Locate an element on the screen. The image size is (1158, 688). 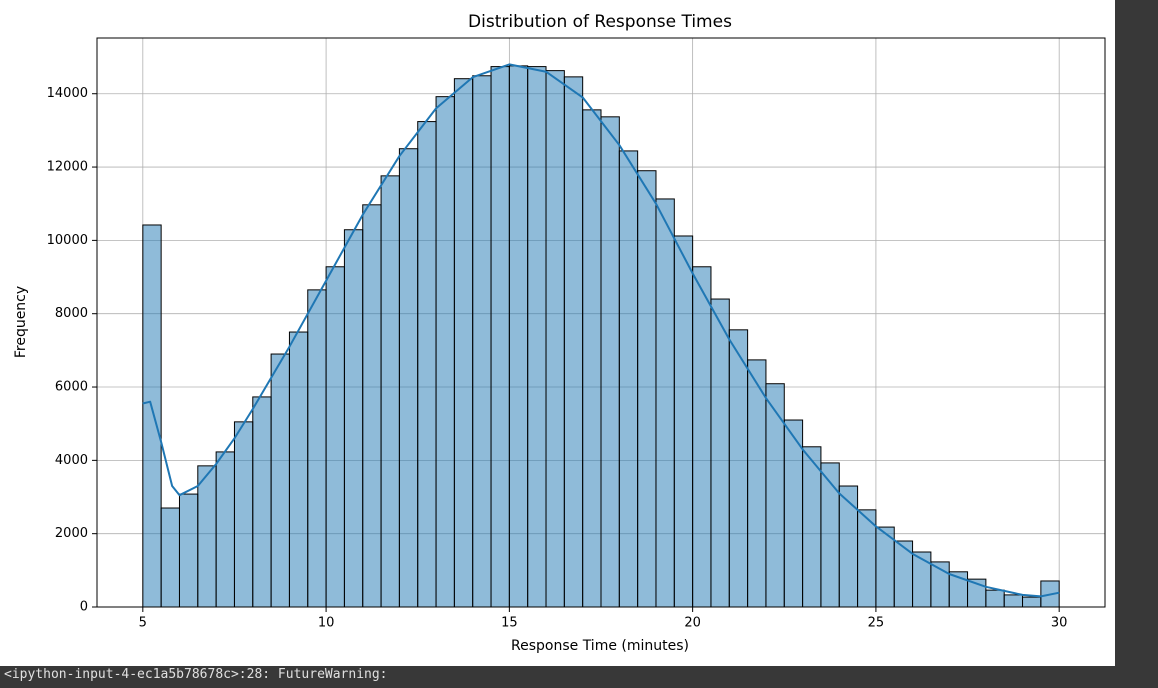
x-tick-label: 10 is located at coordinates (326, 623).